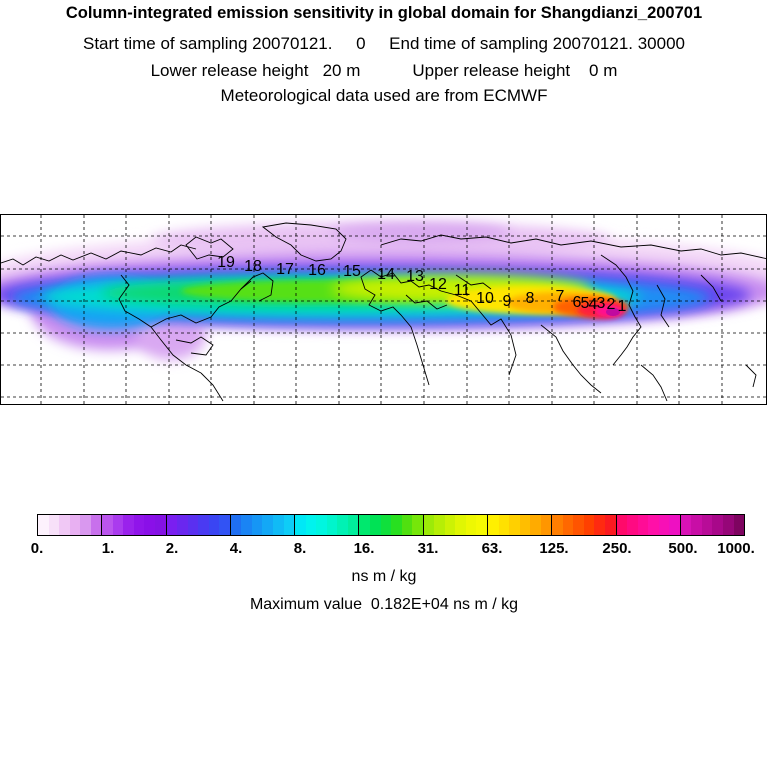 This screenshot has width=768, height=768. I want to click on trajectory-label: 18, so click(253, 266).